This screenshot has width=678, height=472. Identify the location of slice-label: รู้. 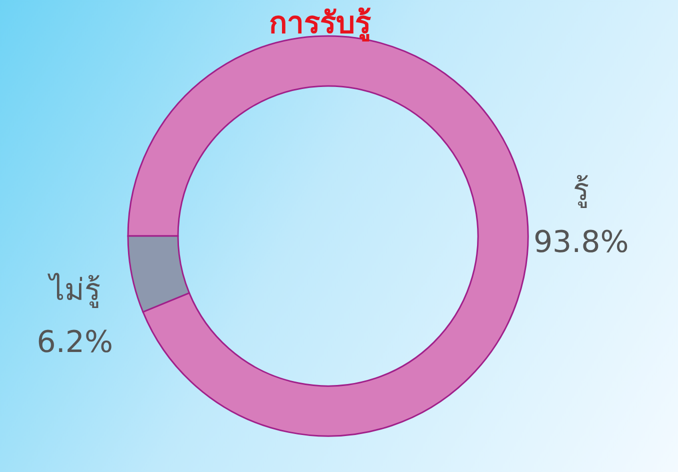
(581, 190).